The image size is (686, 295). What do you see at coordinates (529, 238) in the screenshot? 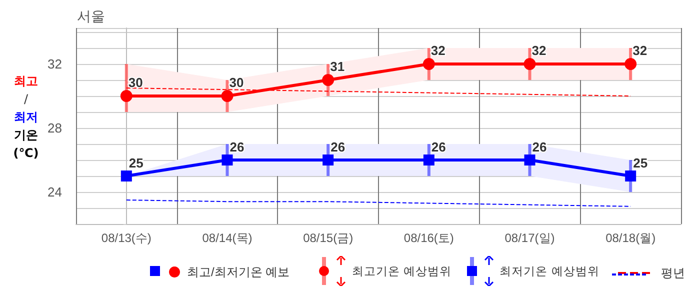
I see `x-tick-label: 08/17(일)` at bounding box center [529, 238].